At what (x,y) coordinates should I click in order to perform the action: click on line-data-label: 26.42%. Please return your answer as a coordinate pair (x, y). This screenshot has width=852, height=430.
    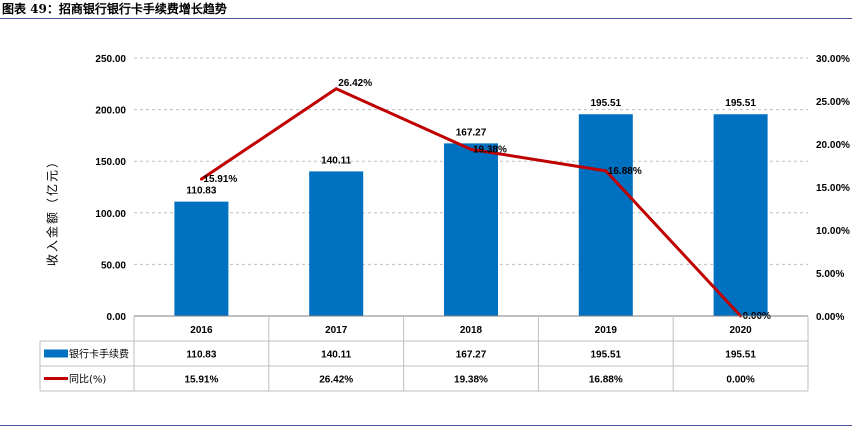
    Looking at the image, I should click on (355, 83).